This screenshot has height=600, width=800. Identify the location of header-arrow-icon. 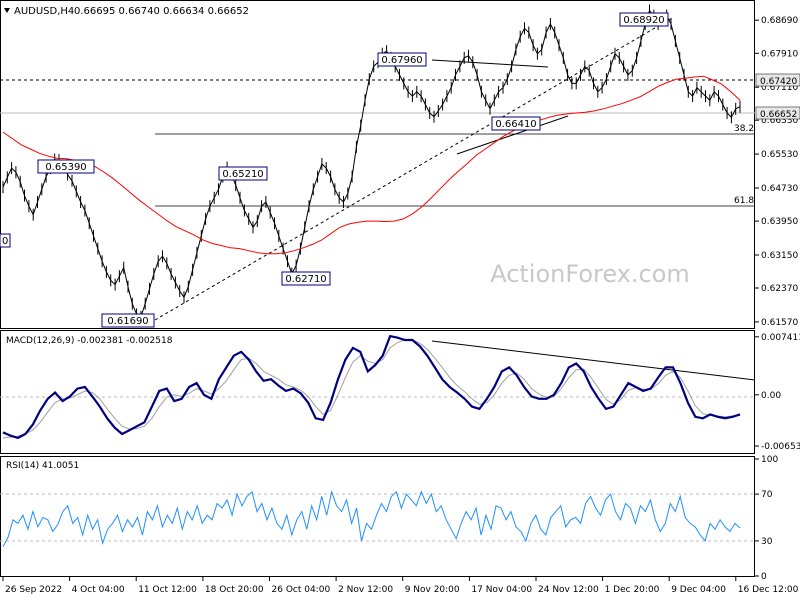
(7, 10).